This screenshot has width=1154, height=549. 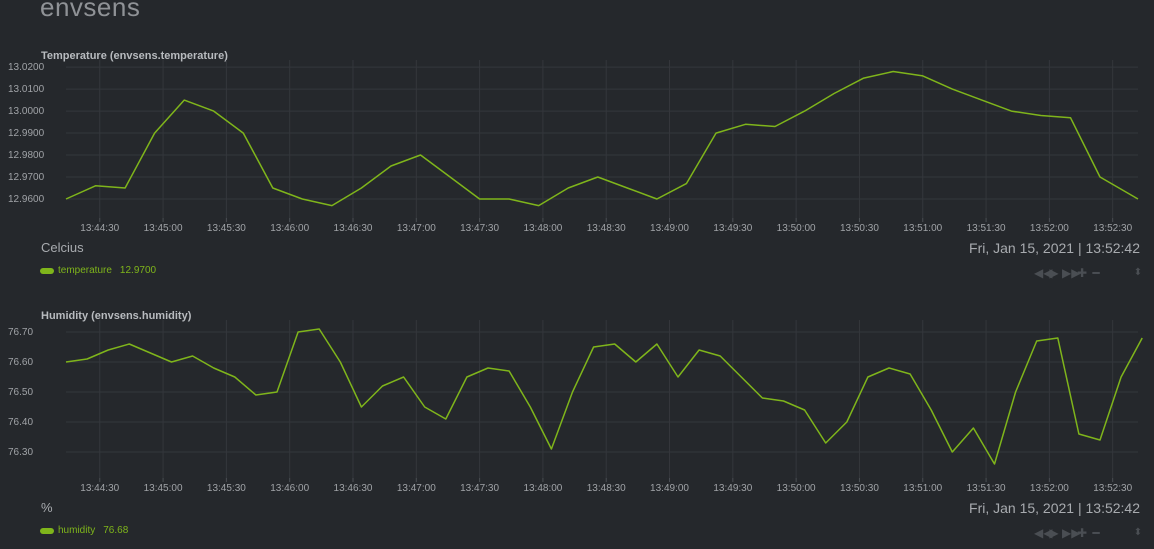 I want to click on rewind-icon: ◀◀, so click(x=1043, y=533).